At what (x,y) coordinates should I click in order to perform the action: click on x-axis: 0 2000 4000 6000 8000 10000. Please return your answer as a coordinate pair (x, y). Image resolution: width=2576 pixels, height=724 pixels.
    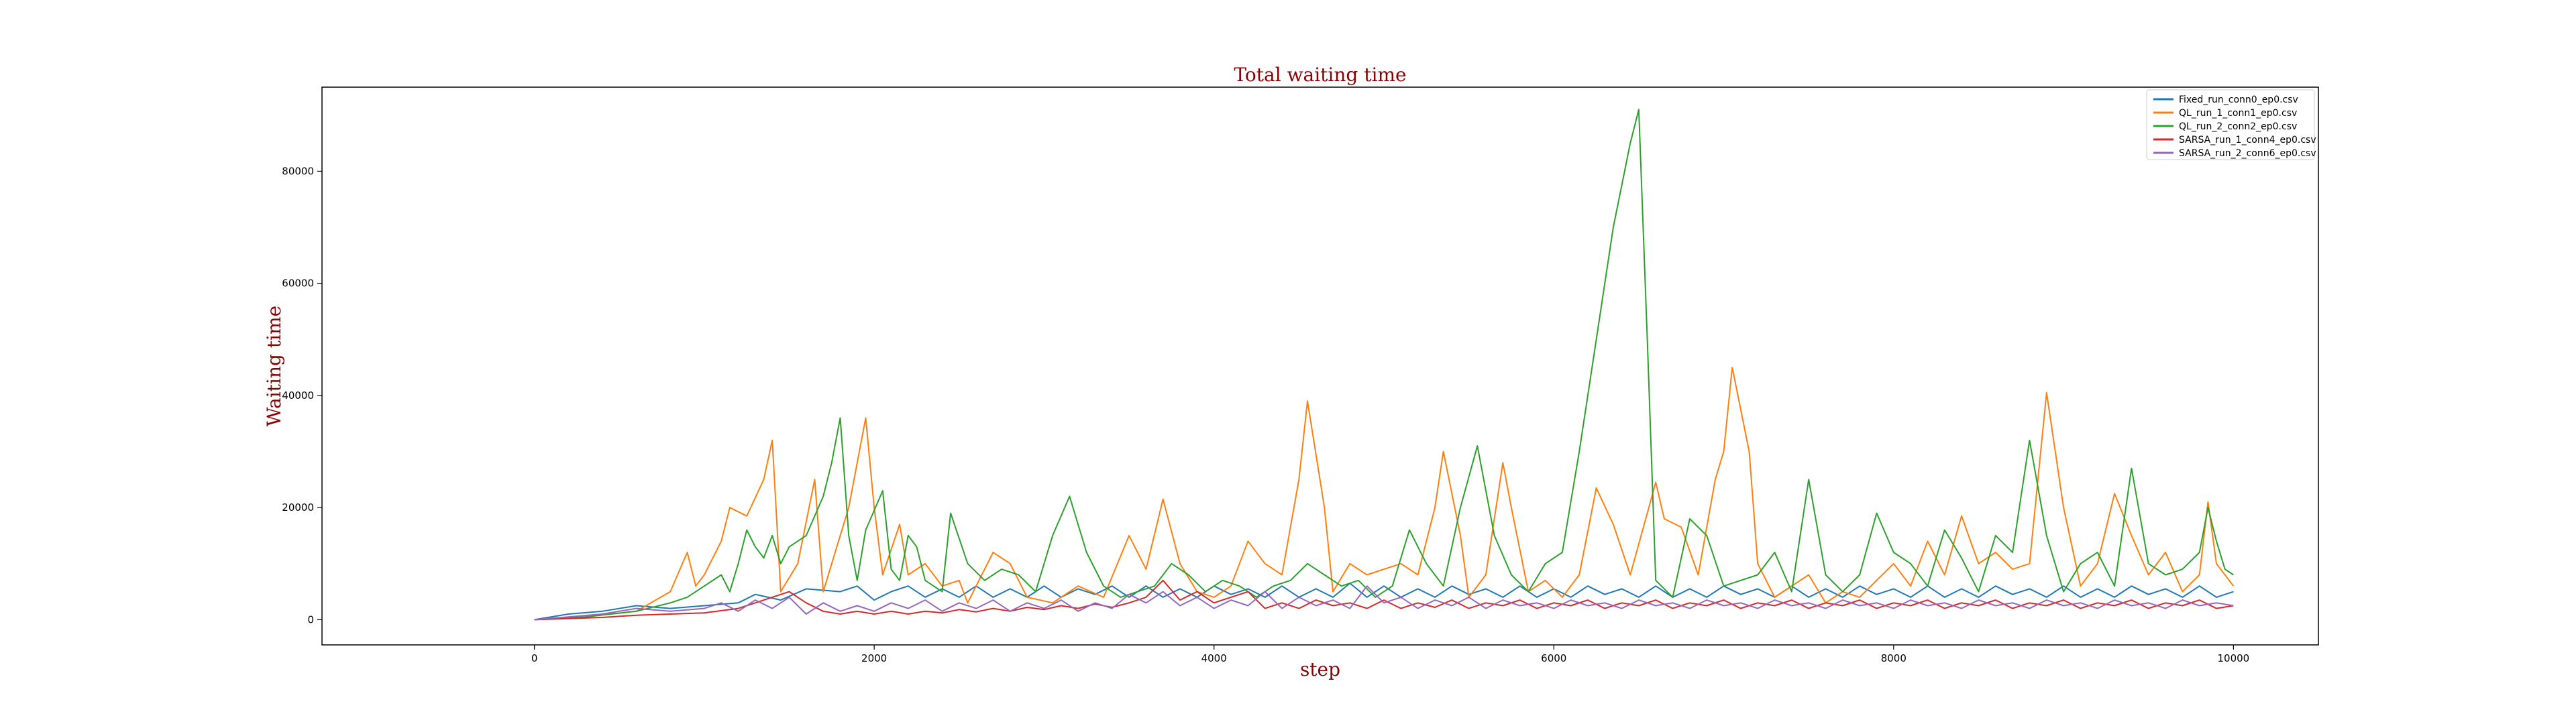
    Looking at the image, I should click on (1390, 654).